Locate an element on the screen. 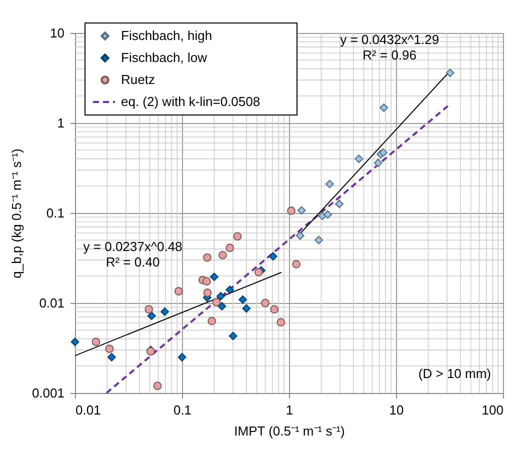  y-axis-title: q_b,p (kg 0.5⁻¹ m⁻¹ s⁻¹) is located at coordinates (16, 213).